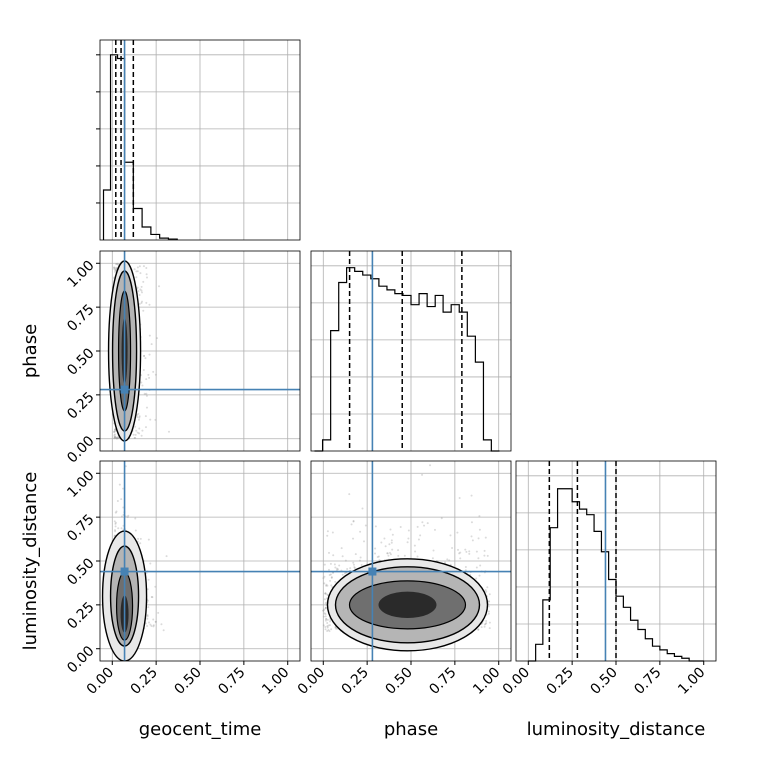 The height and width of the screenshot is (760, 760). Describe the element at coordinates (616, 561) in the screenshot. I see `histogram-panel-luminosity_distance` at that location.